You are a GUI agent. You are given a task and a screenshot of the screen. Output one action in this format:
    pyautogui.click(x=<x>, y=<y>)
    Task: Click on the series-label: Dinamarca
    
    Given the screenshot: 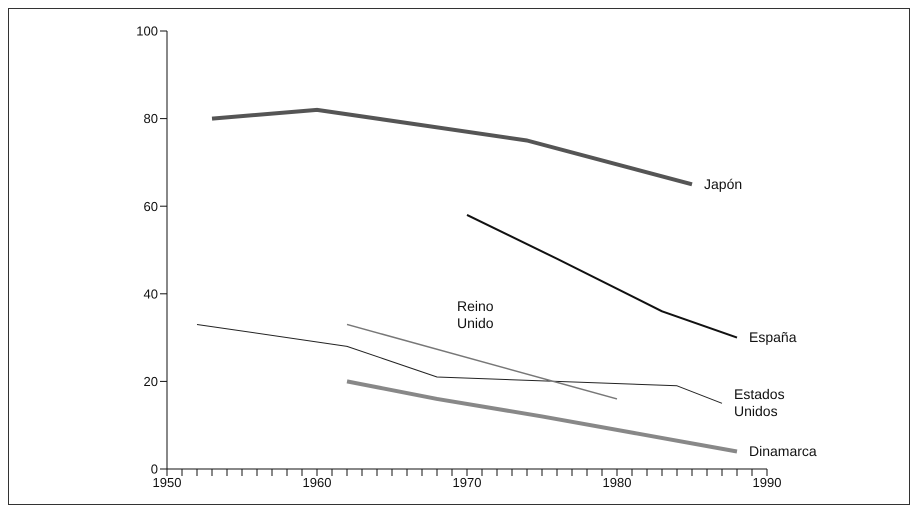 What is the action you would take?
    pyautogui.click(x=783, y=451)
    